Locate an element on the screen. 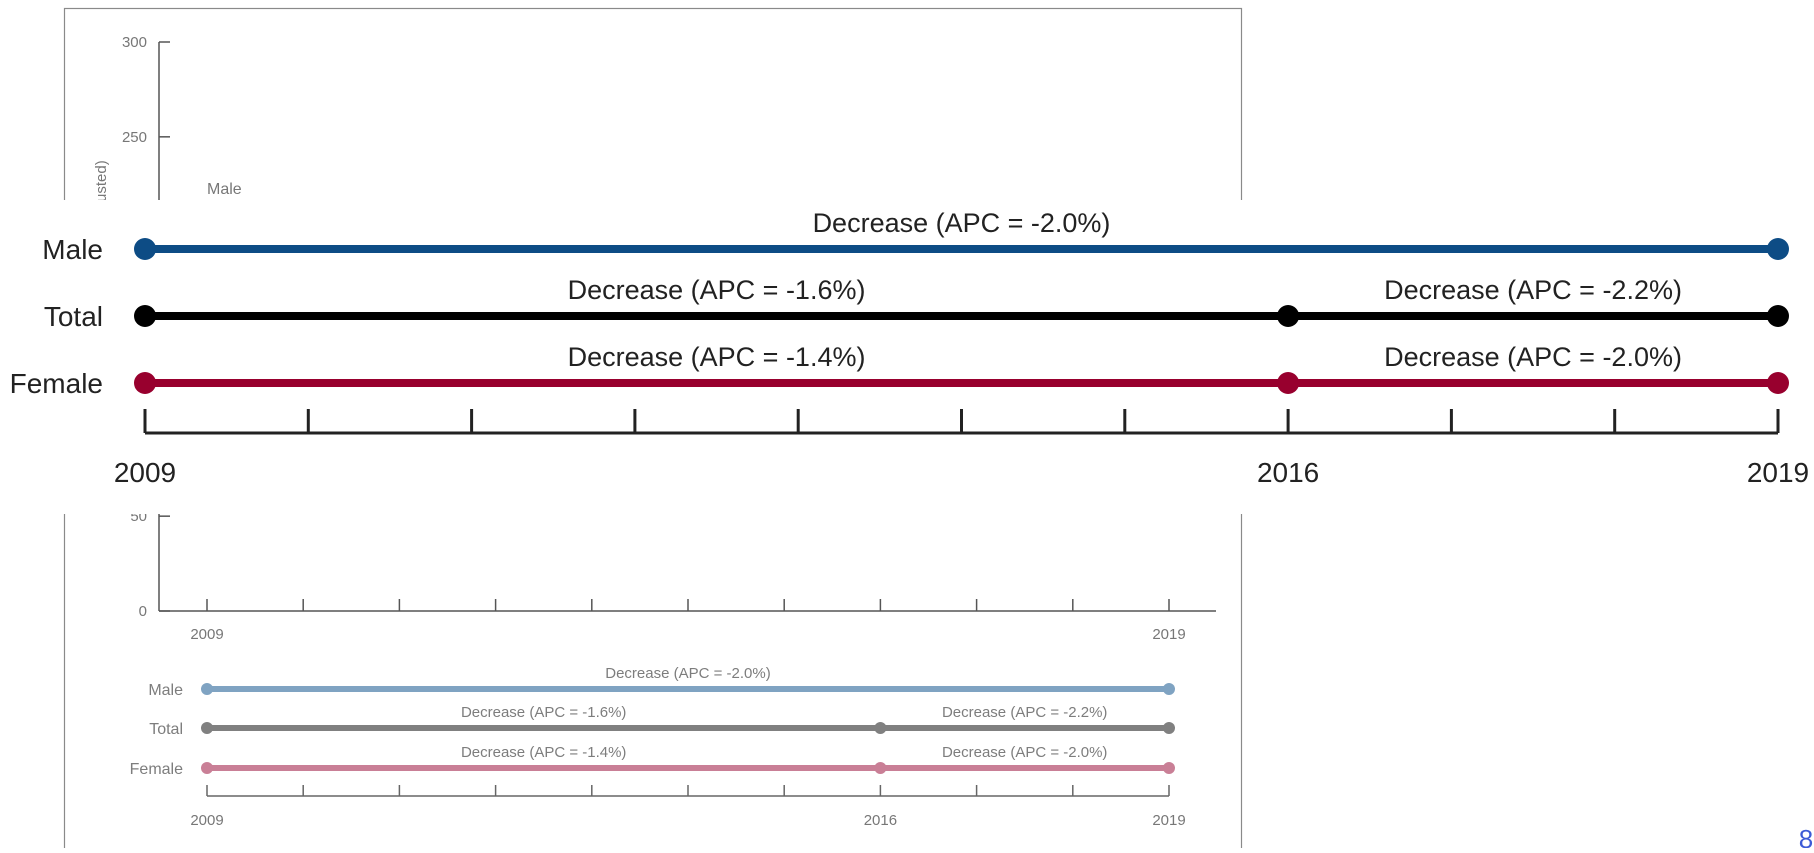 The width and height of the screenshot is (1814, 853). page-marker: 8 is located at coordinates (1806, 836).